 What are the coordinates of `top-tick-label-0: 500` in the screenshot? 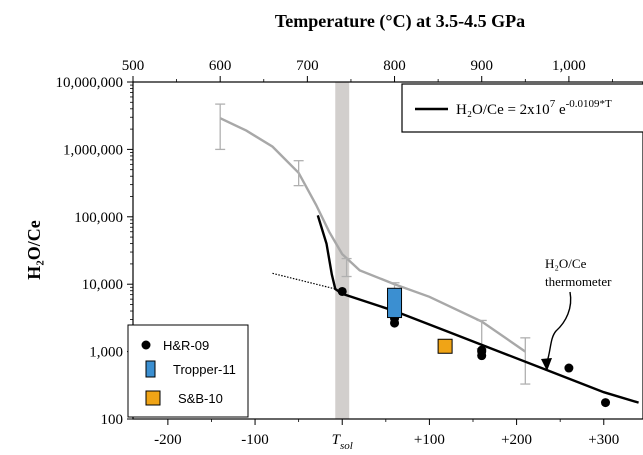 It's located at (133, 66).